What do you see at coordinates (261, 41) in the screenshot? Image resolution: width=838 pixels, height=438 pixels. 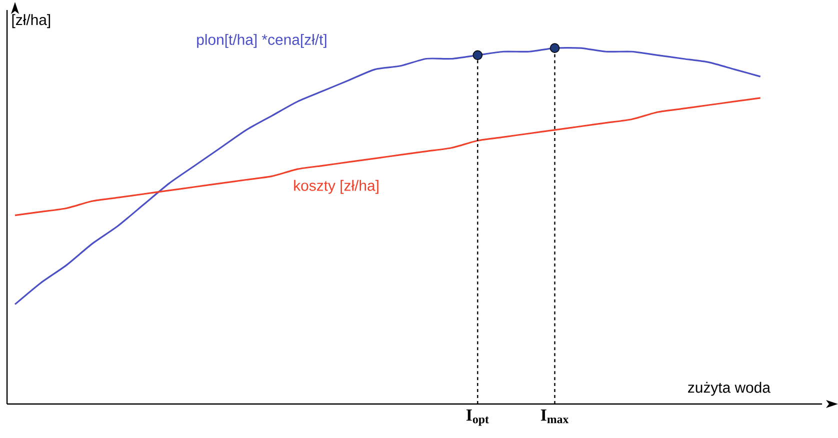 I see `text: plon[t/ha] *cena[zł/t]` at bounding box center [261, 41].